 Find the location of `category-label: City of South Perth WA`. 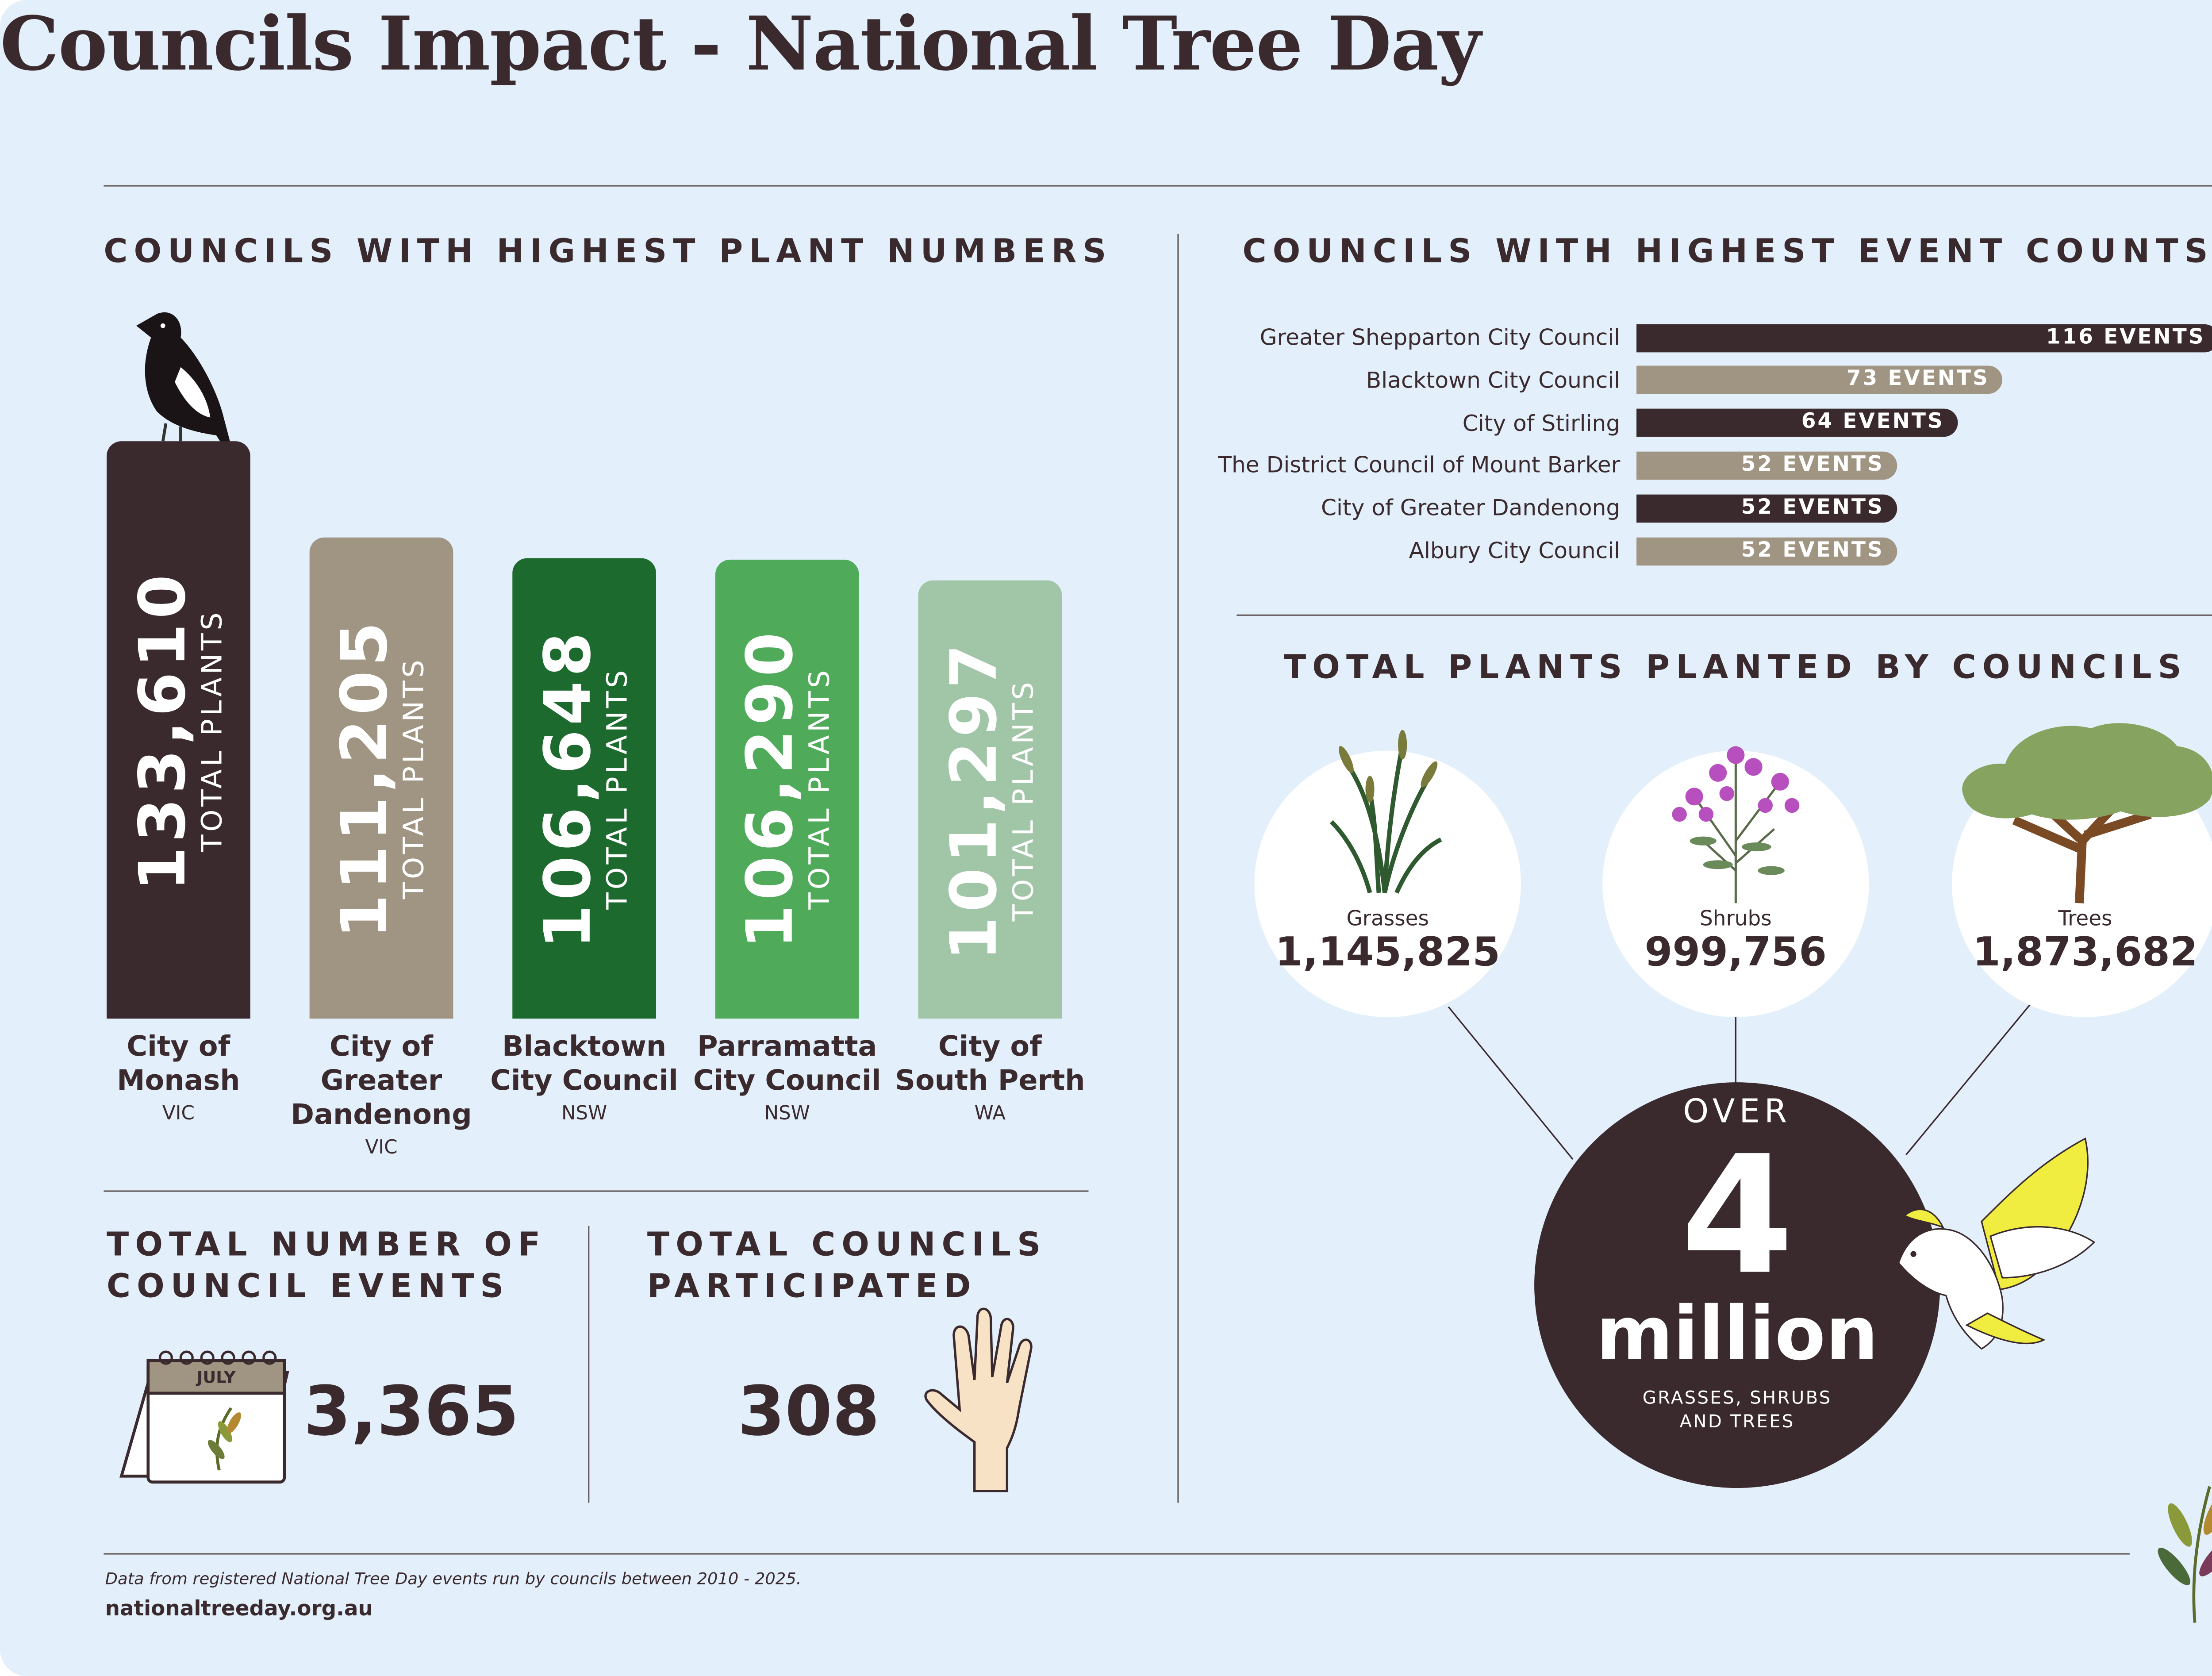

category-label: City of South Perth WA is located at coordinates (990, 1080).